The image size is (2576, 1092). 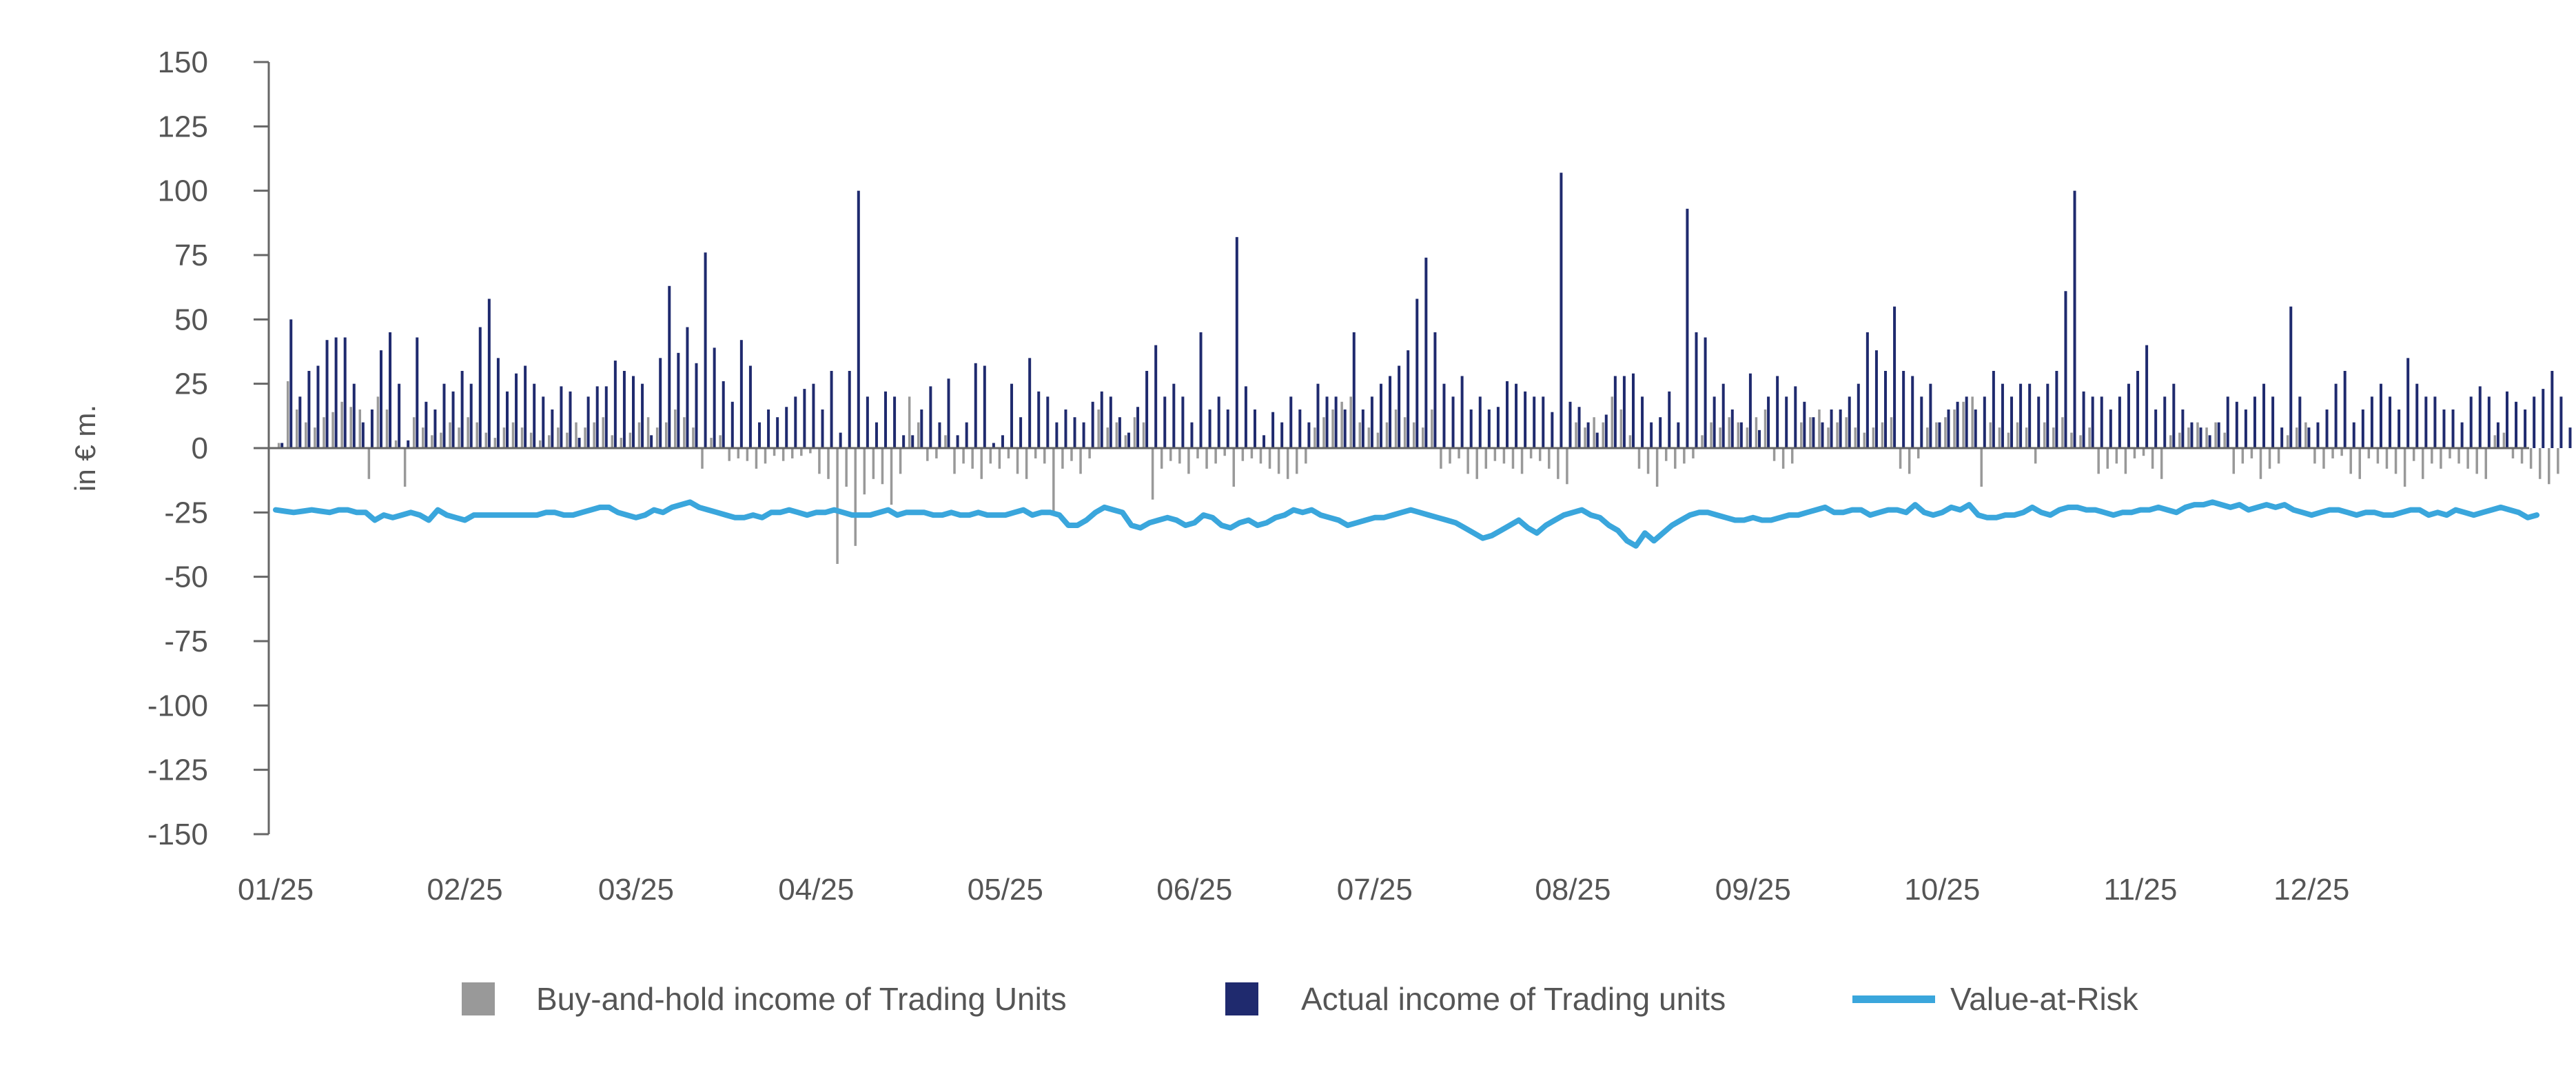 What do you see at coordinates (801, 999) in the screenshot?
I see `legend-label-buy-and-hold: Buy-and-hold income of Trading Units` at bounding box center [801, 999].